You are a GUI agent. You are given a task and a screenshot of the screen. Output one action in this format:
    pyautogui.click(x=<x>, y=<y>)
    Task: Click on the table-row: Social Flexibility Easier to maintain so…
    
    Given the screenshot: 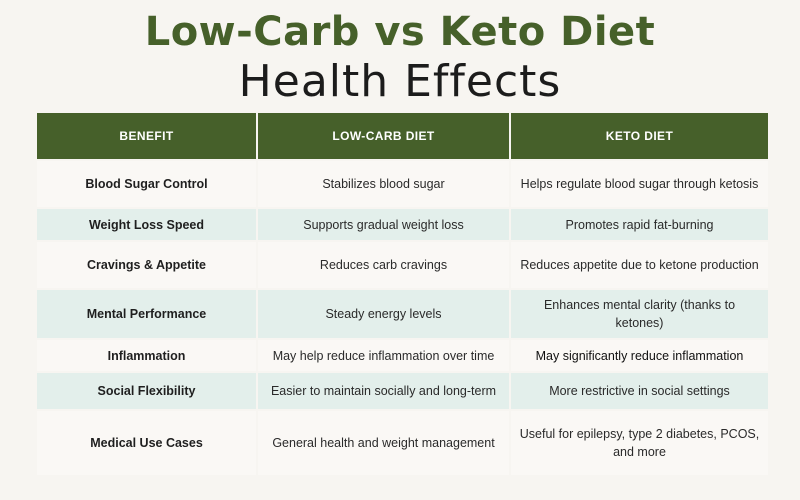 What is the action you would take?
    pyautogui.click(x=402, y=391)
    